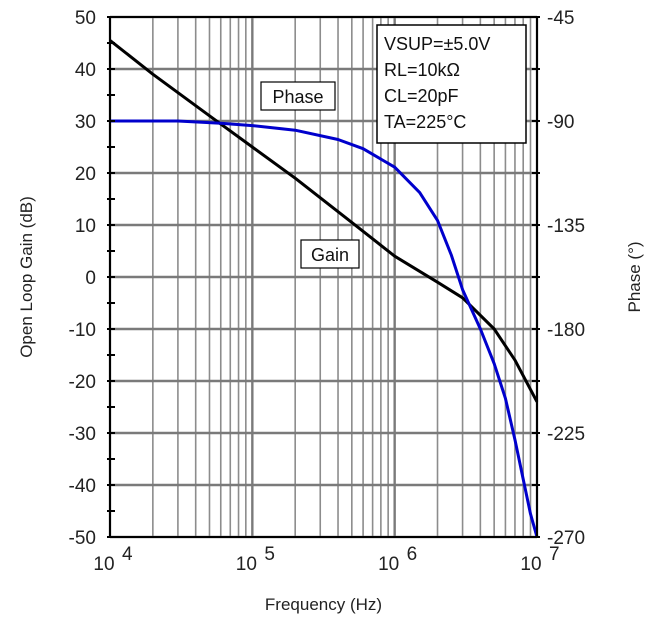 Image resolution: width=660 pixels, height=621 pixels. Describe the element at coordinates (634, 276) in the screenshot. I see `y-axis-right-title: Phase (°)` at that location.